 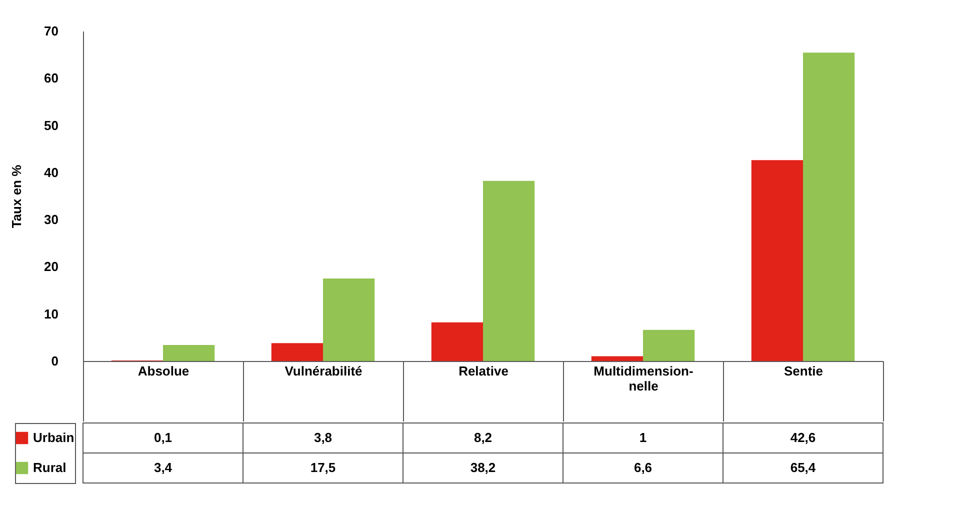 What do you see at coordinates (323, 467) in the screenshot?
I see `data-label: 17,5` at bounding box center [323, 467].